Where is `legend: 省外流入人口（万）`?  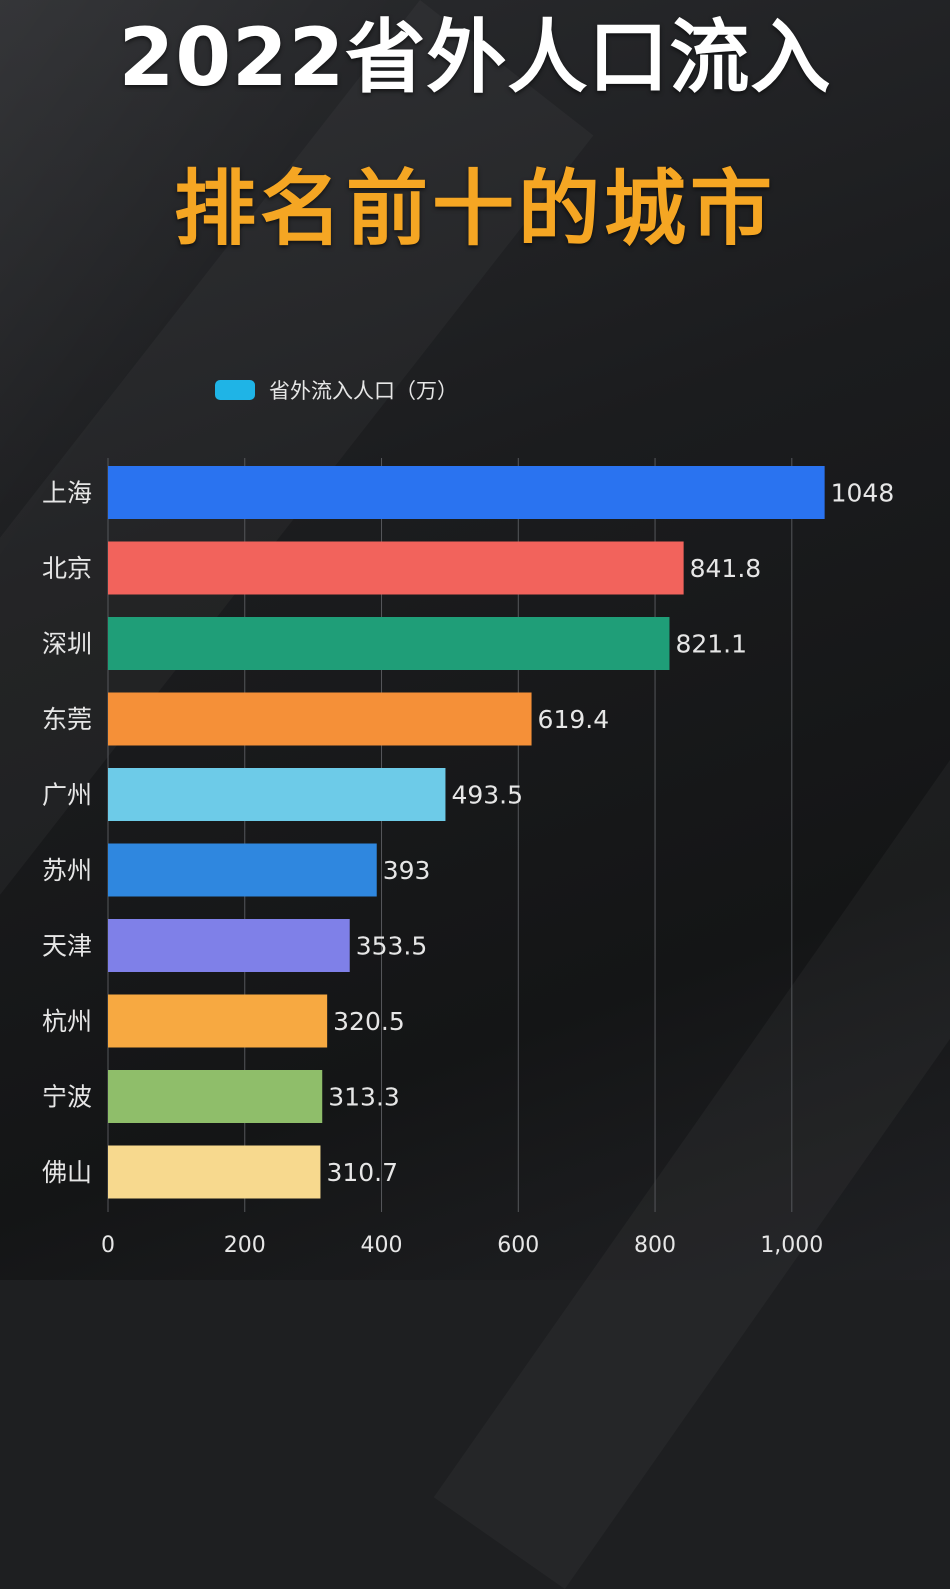
legend: 省外流入人口（万） is located at coordinates (336, 390).